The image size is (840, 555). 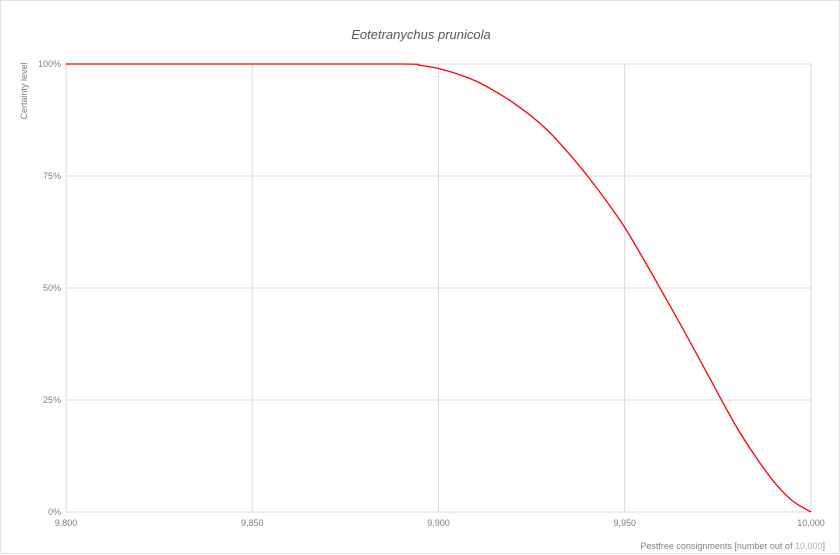 What do you see at coordinates (54, 512) in the screenshot?
I see `y-tick-label: 0%` at bounding box center [54, 512].